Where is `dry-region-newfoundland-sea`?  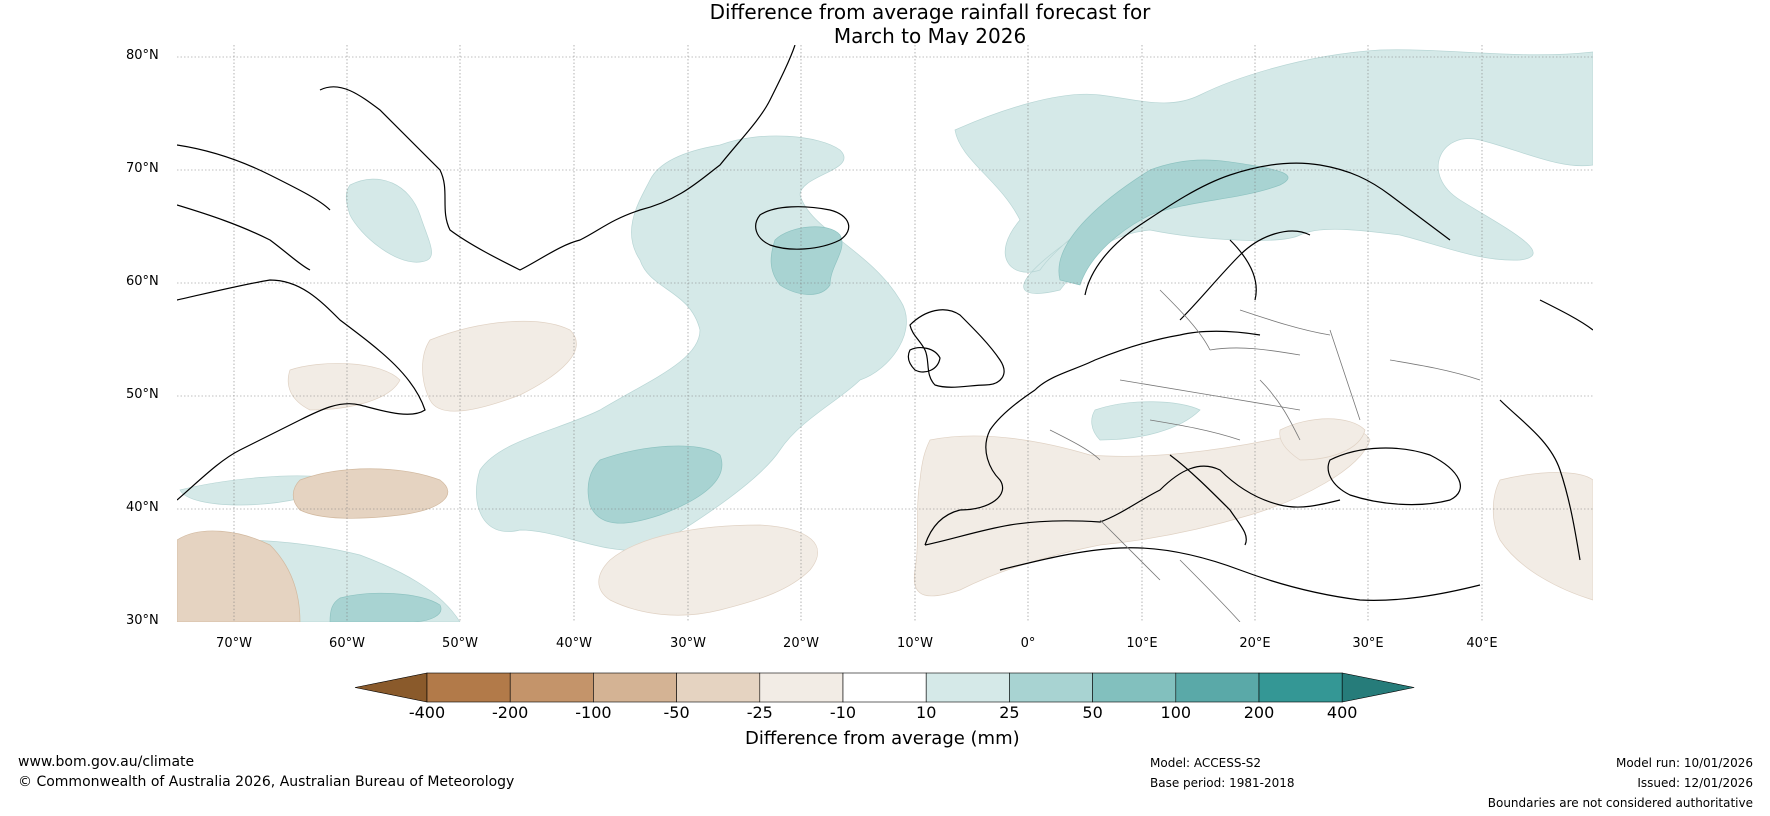
dry-region-newfoundland-sea is located at coordinates (499, 366).